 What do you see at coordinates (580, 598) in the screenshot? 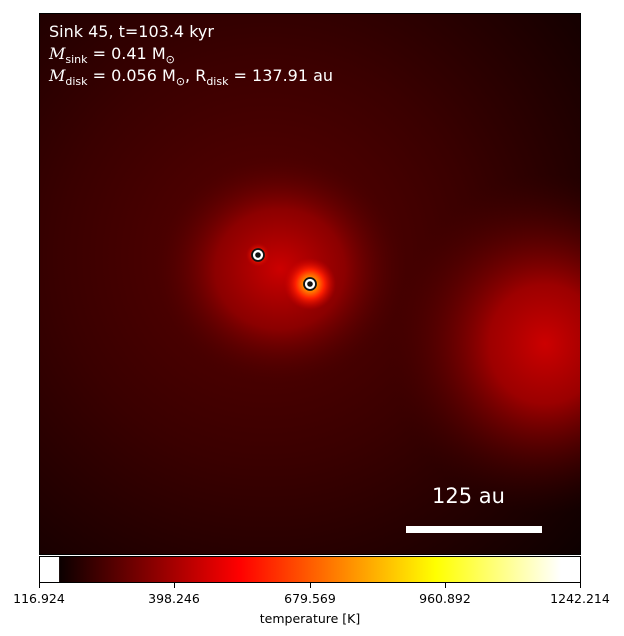
I see `colorbar-tick-label: 1242.214` at bounding box center [580, 598].